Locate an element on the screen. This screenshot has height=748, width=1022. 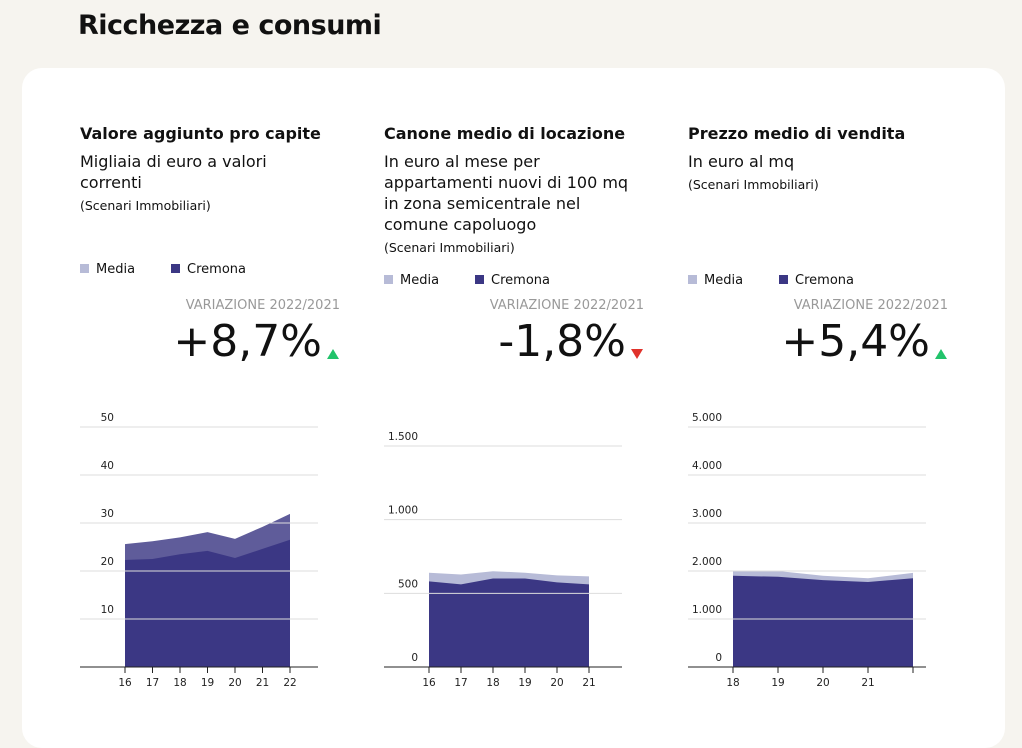
chart: 10 20 30 40 50 16 17 18 19 20 21 22 is located at coordinates (199, 550).